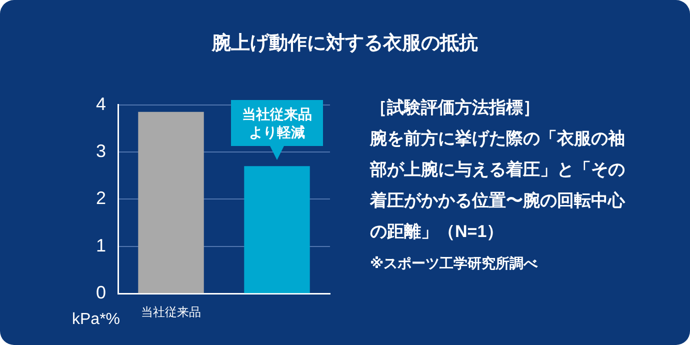  What do you see at coordinates (101, 198) in the screenshot?
I see `y-tick-label: 2` at bounding box center [101, 198].